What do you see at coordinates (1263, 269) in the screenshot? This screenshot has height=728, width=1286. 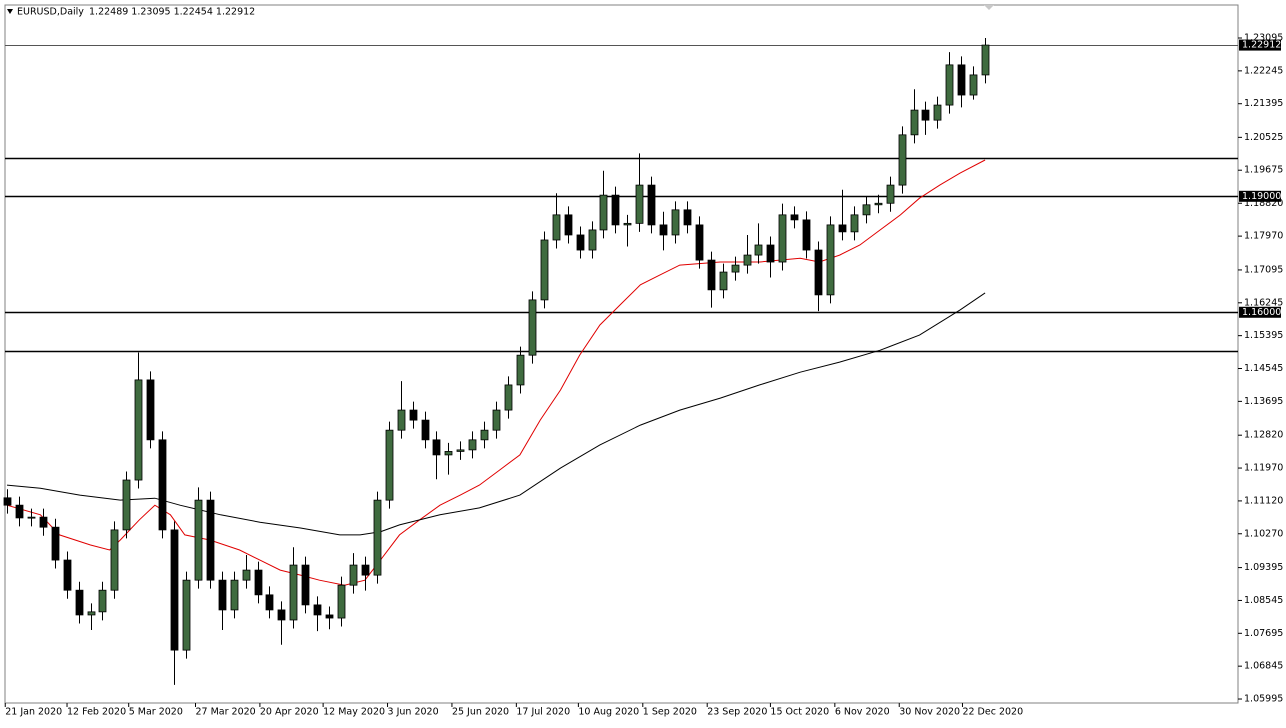 I see `y-tick-label: 1.17095` at bounding box center [1263, 269].